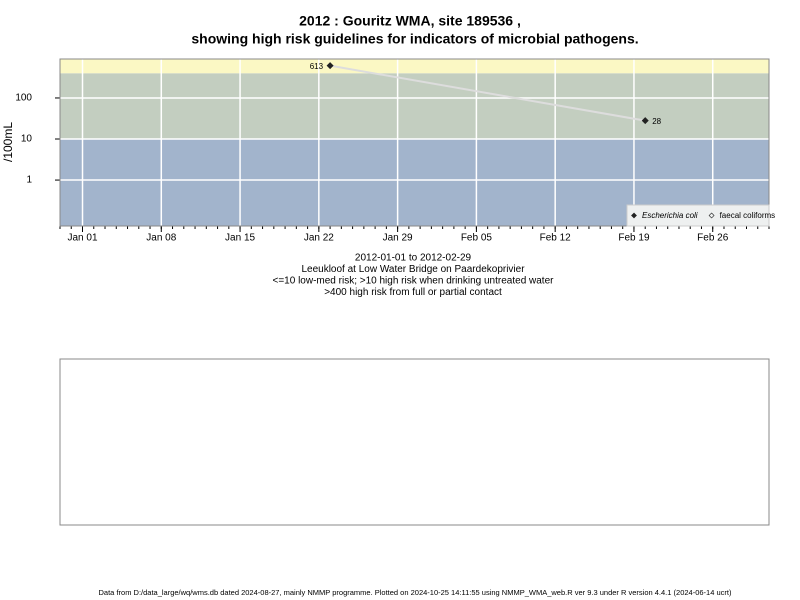 The height and width of the screenshot is (600, 800). Describe the element at coordinates (556, 238) in the screenshot. I see `x-tick-label: Feb 12` at that location.